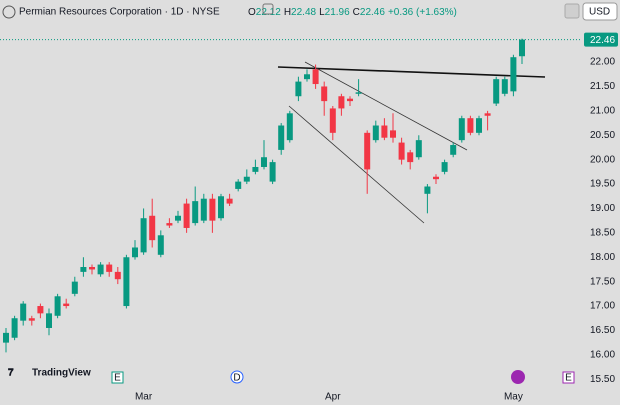  I want to click on brand-logo: 𝟕, so click(11, 373).